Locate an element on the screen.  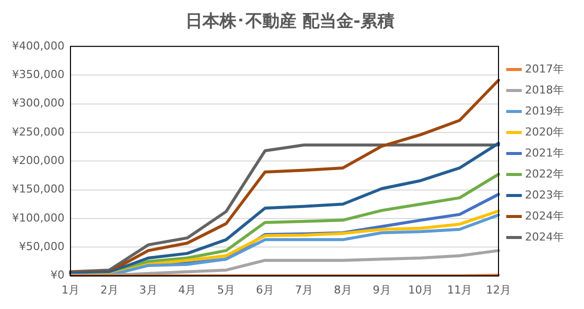
y-tick-label: ¥300,000 is located at coordinates (38, 103).